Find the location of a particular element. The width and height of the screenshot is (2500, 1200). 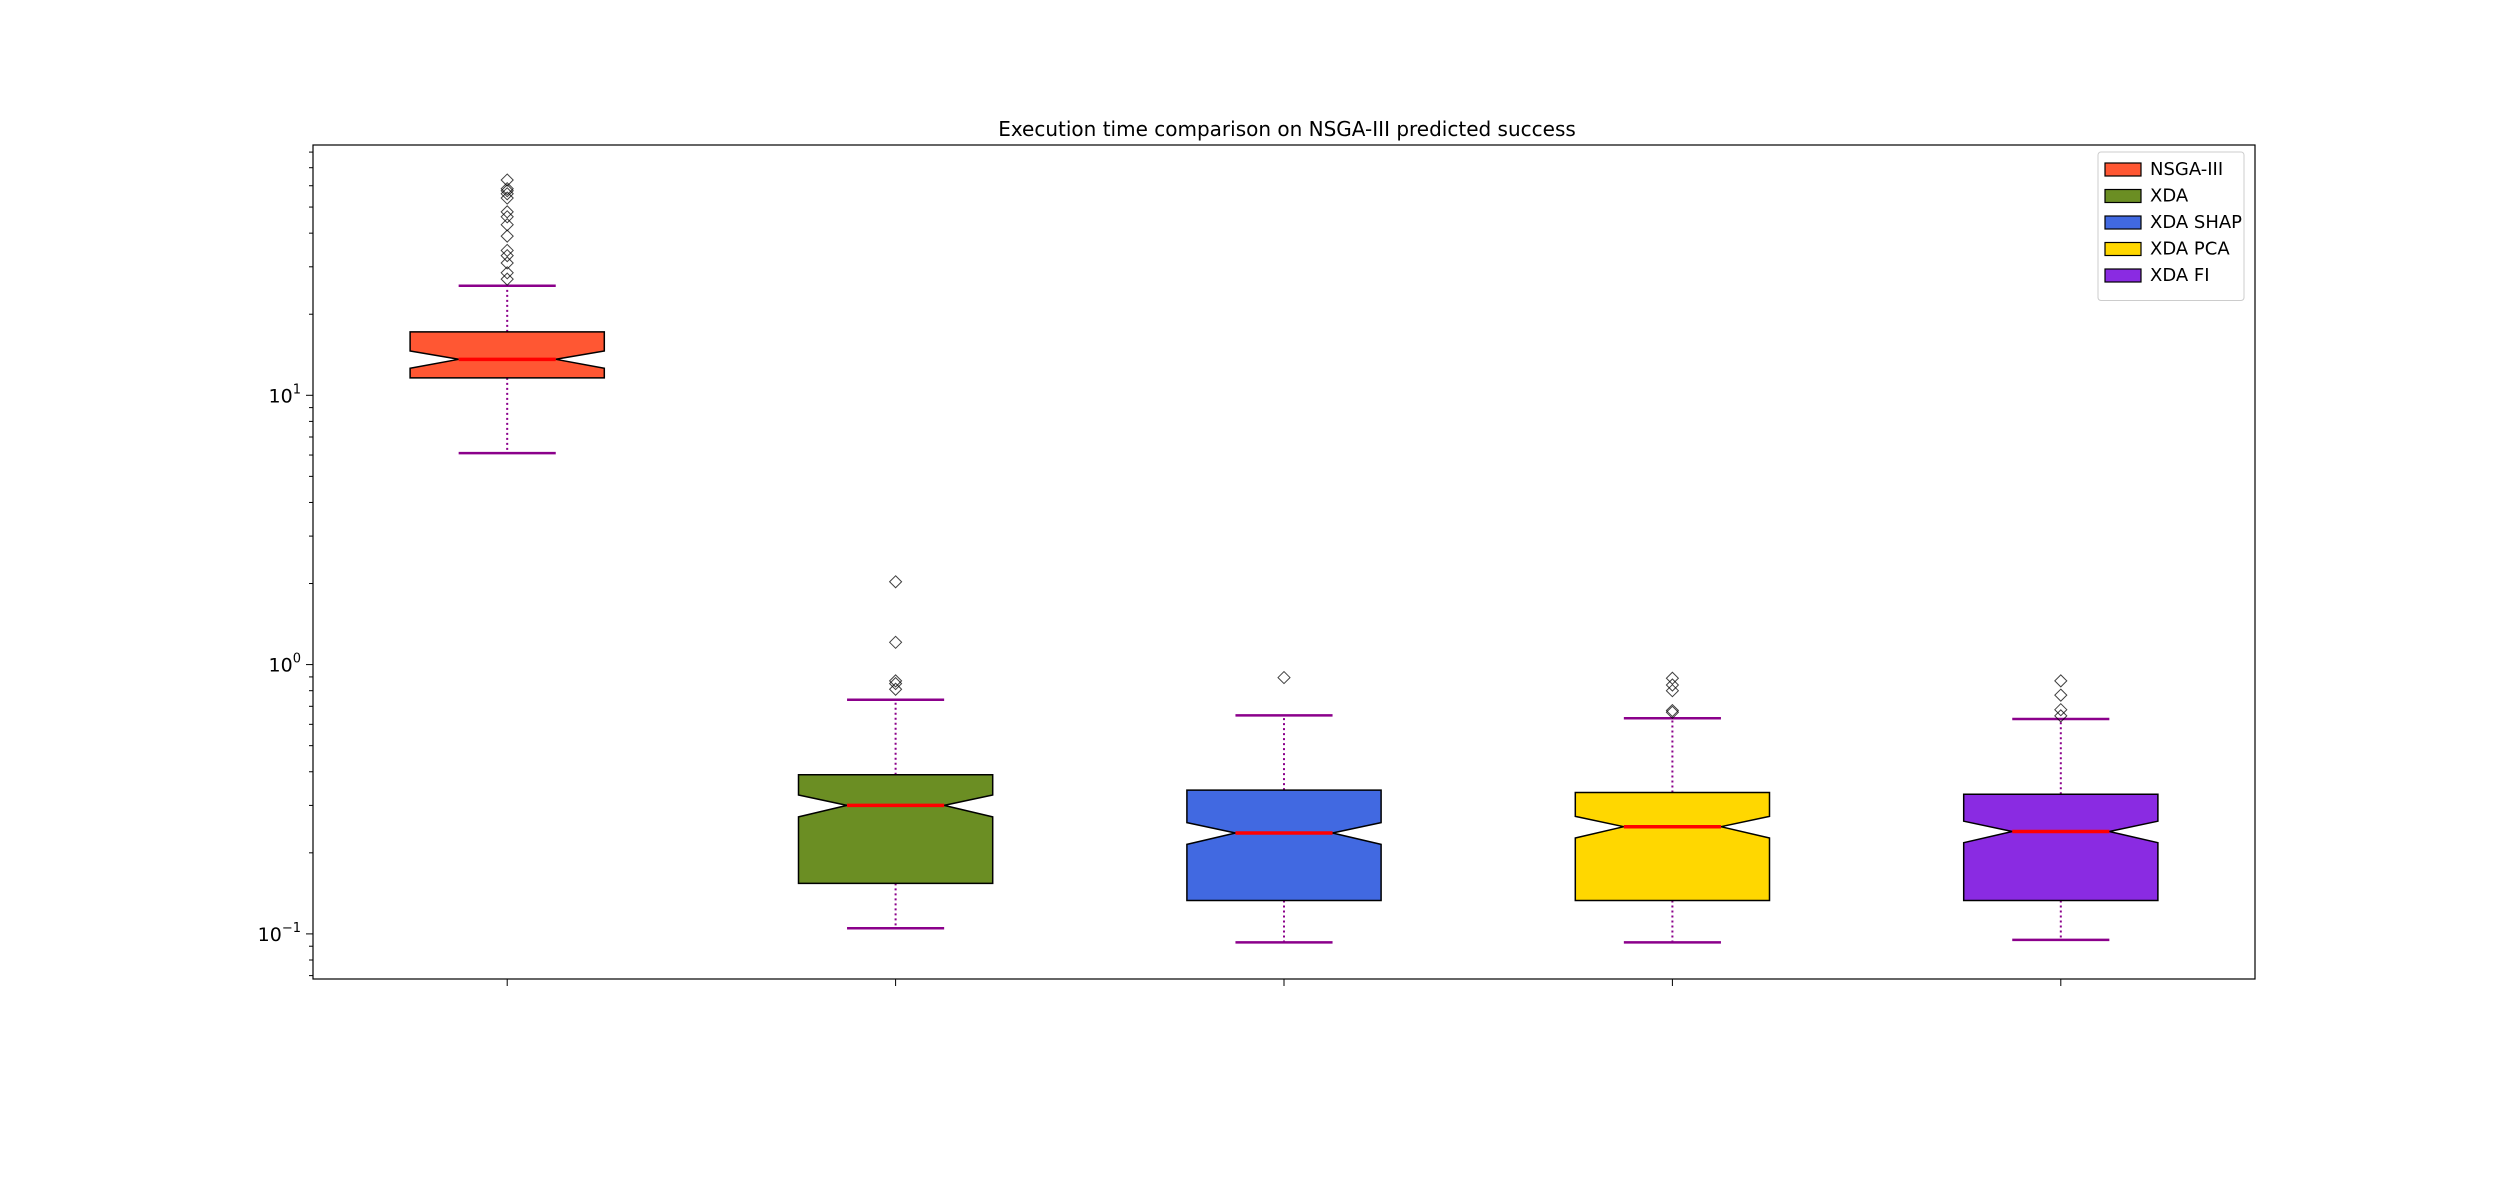

y-tick-label: 10⁻¹ is located at coordinates (279, 933).